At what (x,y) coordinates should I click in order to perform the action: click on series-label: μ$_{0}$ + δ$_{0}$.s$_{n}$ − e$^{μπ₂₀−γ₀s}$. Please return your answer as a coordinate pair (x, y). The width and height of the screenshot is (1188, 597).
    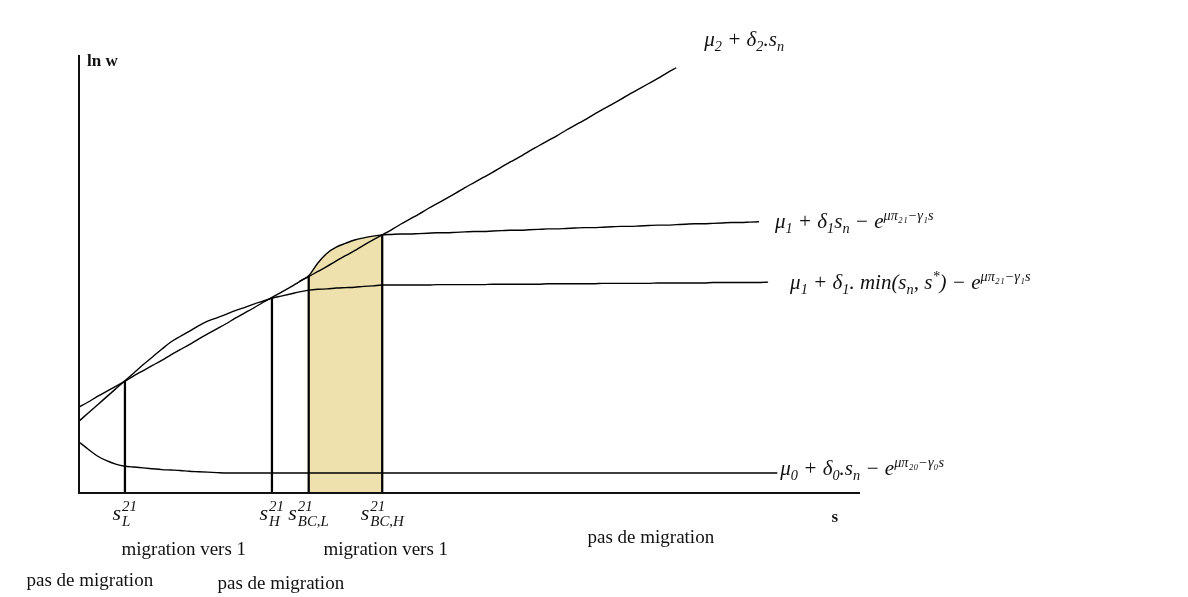
    Looking at the image, I should click on (862, 468).